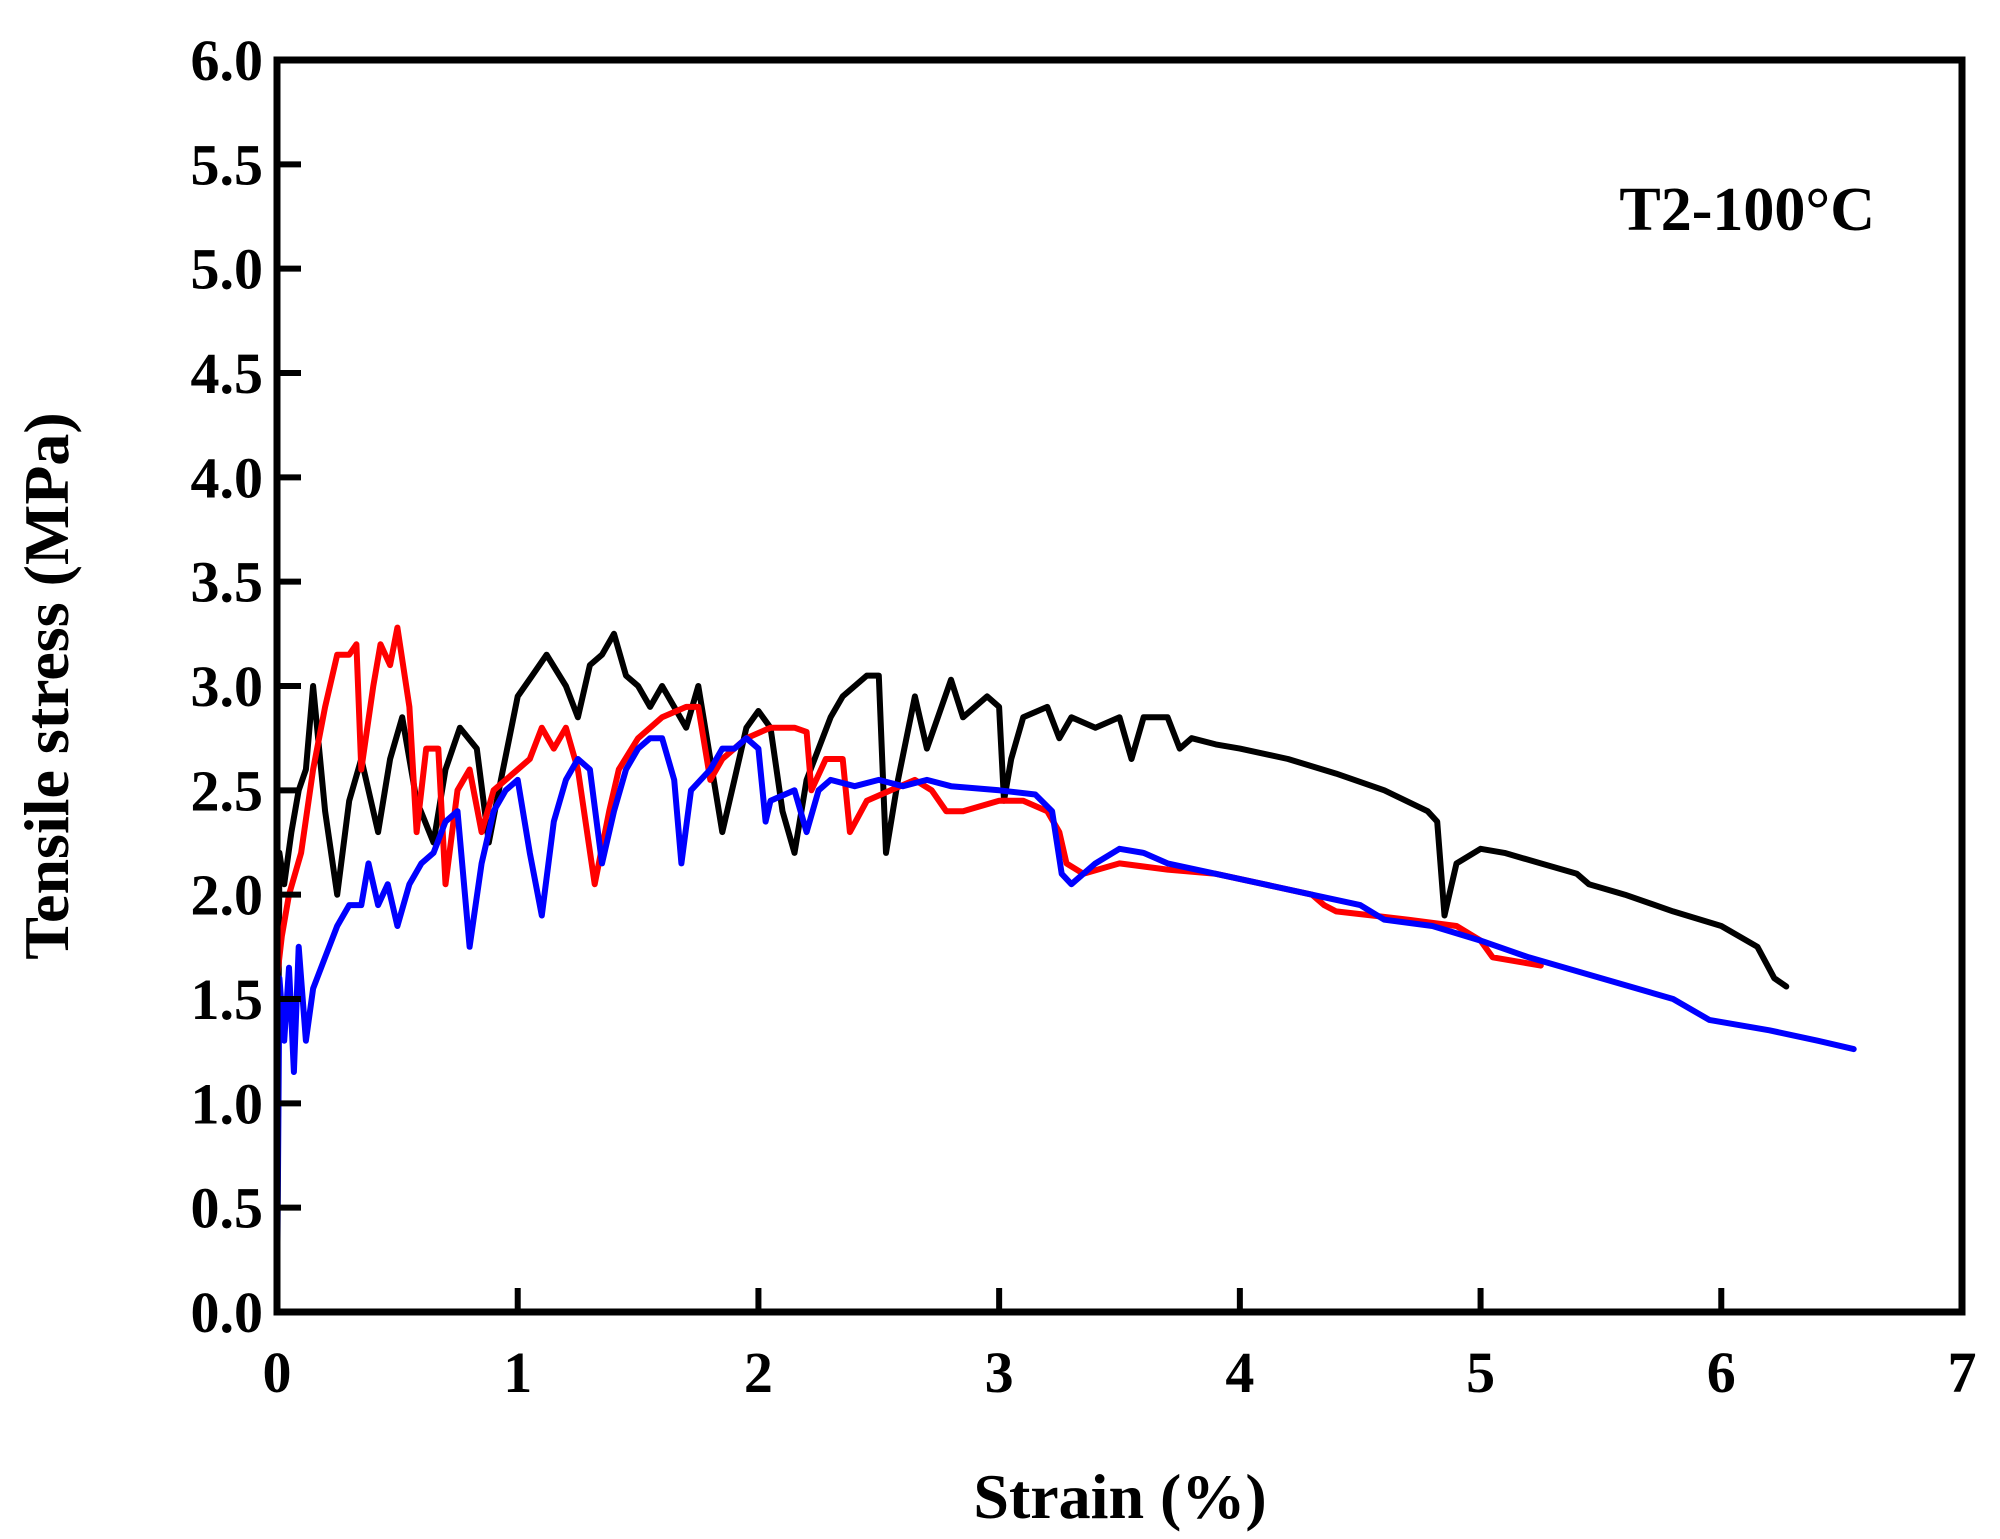 This screenshot has height=1539, width=2000. What do you see at coordinates (517, 1372) in the screenshot?
I see `x-tick-label: 1` at bounding box center [517, 1372].